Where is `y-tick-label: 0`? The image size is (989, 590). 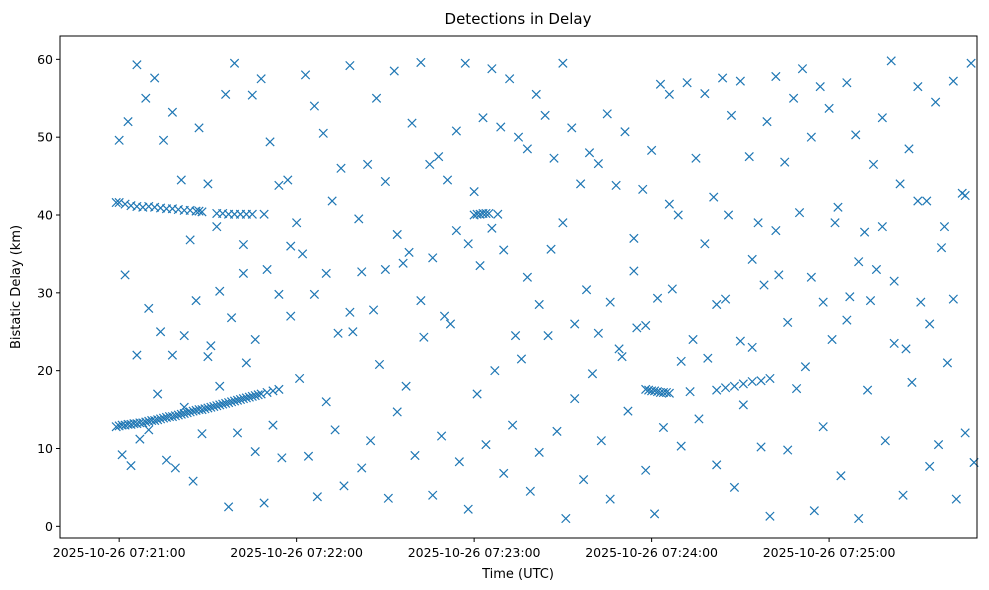 y-tick-label: 0 is located at coordinates (49, 526).